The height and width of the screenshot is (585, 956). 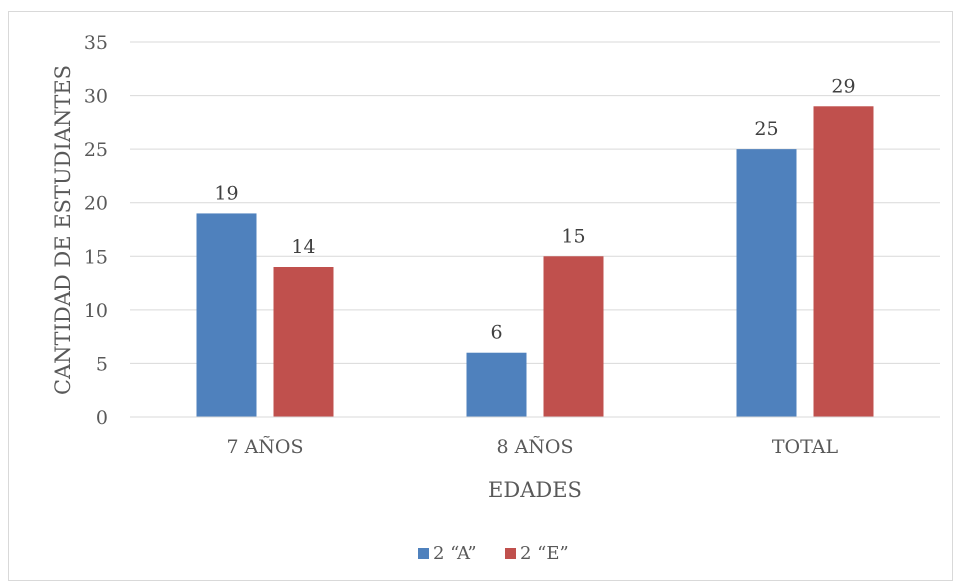 What do you see at coordinates (573, 236) in the screenshot?
I see `data-label: 15` at bounding box center [573, 236].